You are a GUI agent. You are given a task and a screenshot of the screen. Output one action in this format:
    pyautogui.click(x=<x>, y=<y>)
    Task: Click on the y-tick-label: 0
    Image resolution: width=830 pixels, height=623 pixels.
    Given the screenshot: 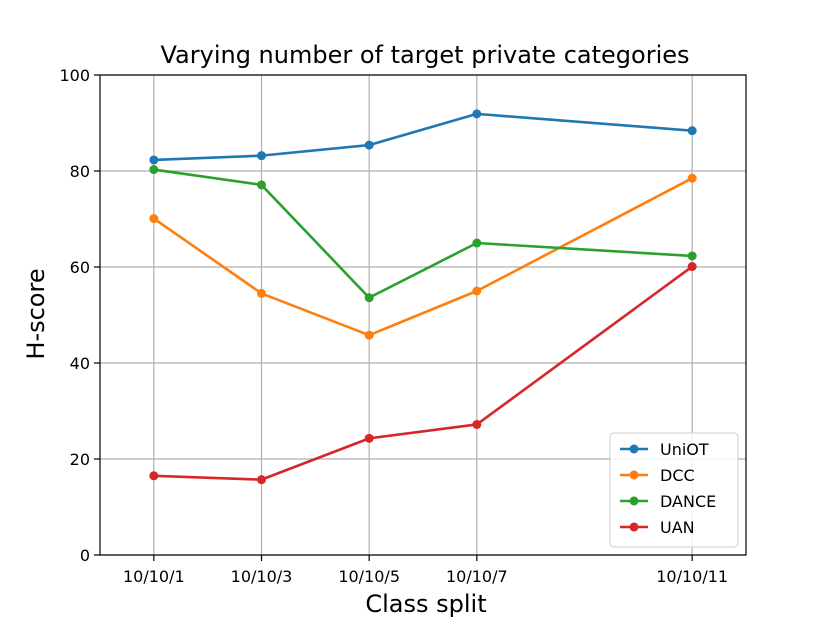 What is the action you would take?
    pyautogui.click(x=85, y=555)
    